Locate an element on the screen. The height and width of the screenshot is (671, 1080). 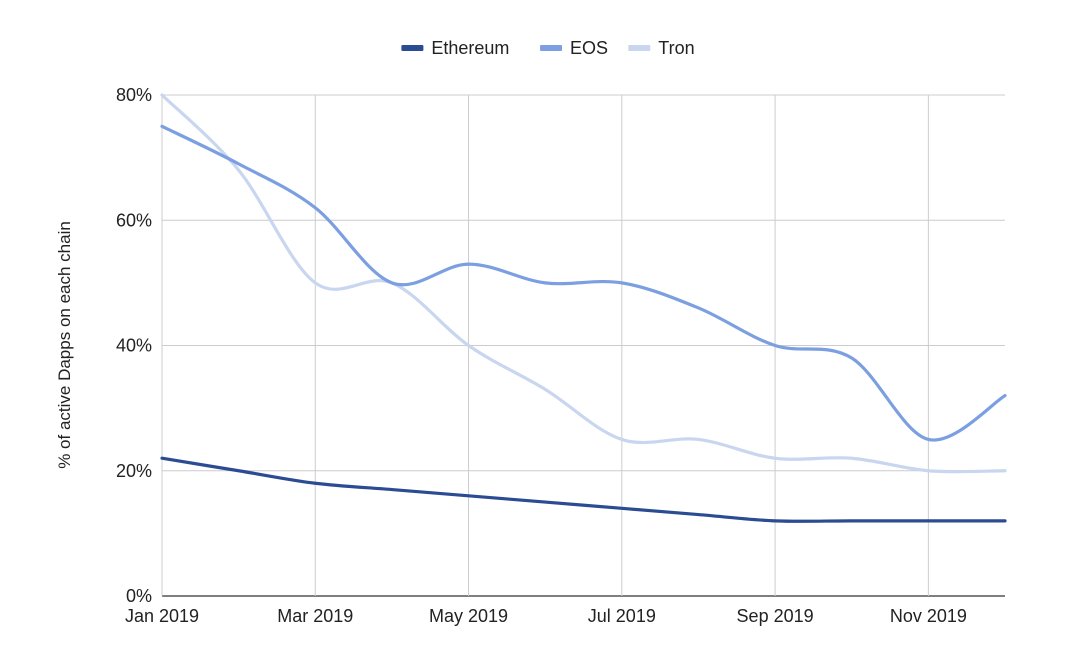
x-tick-label: May 2019 is located at coordinates (468, 616).